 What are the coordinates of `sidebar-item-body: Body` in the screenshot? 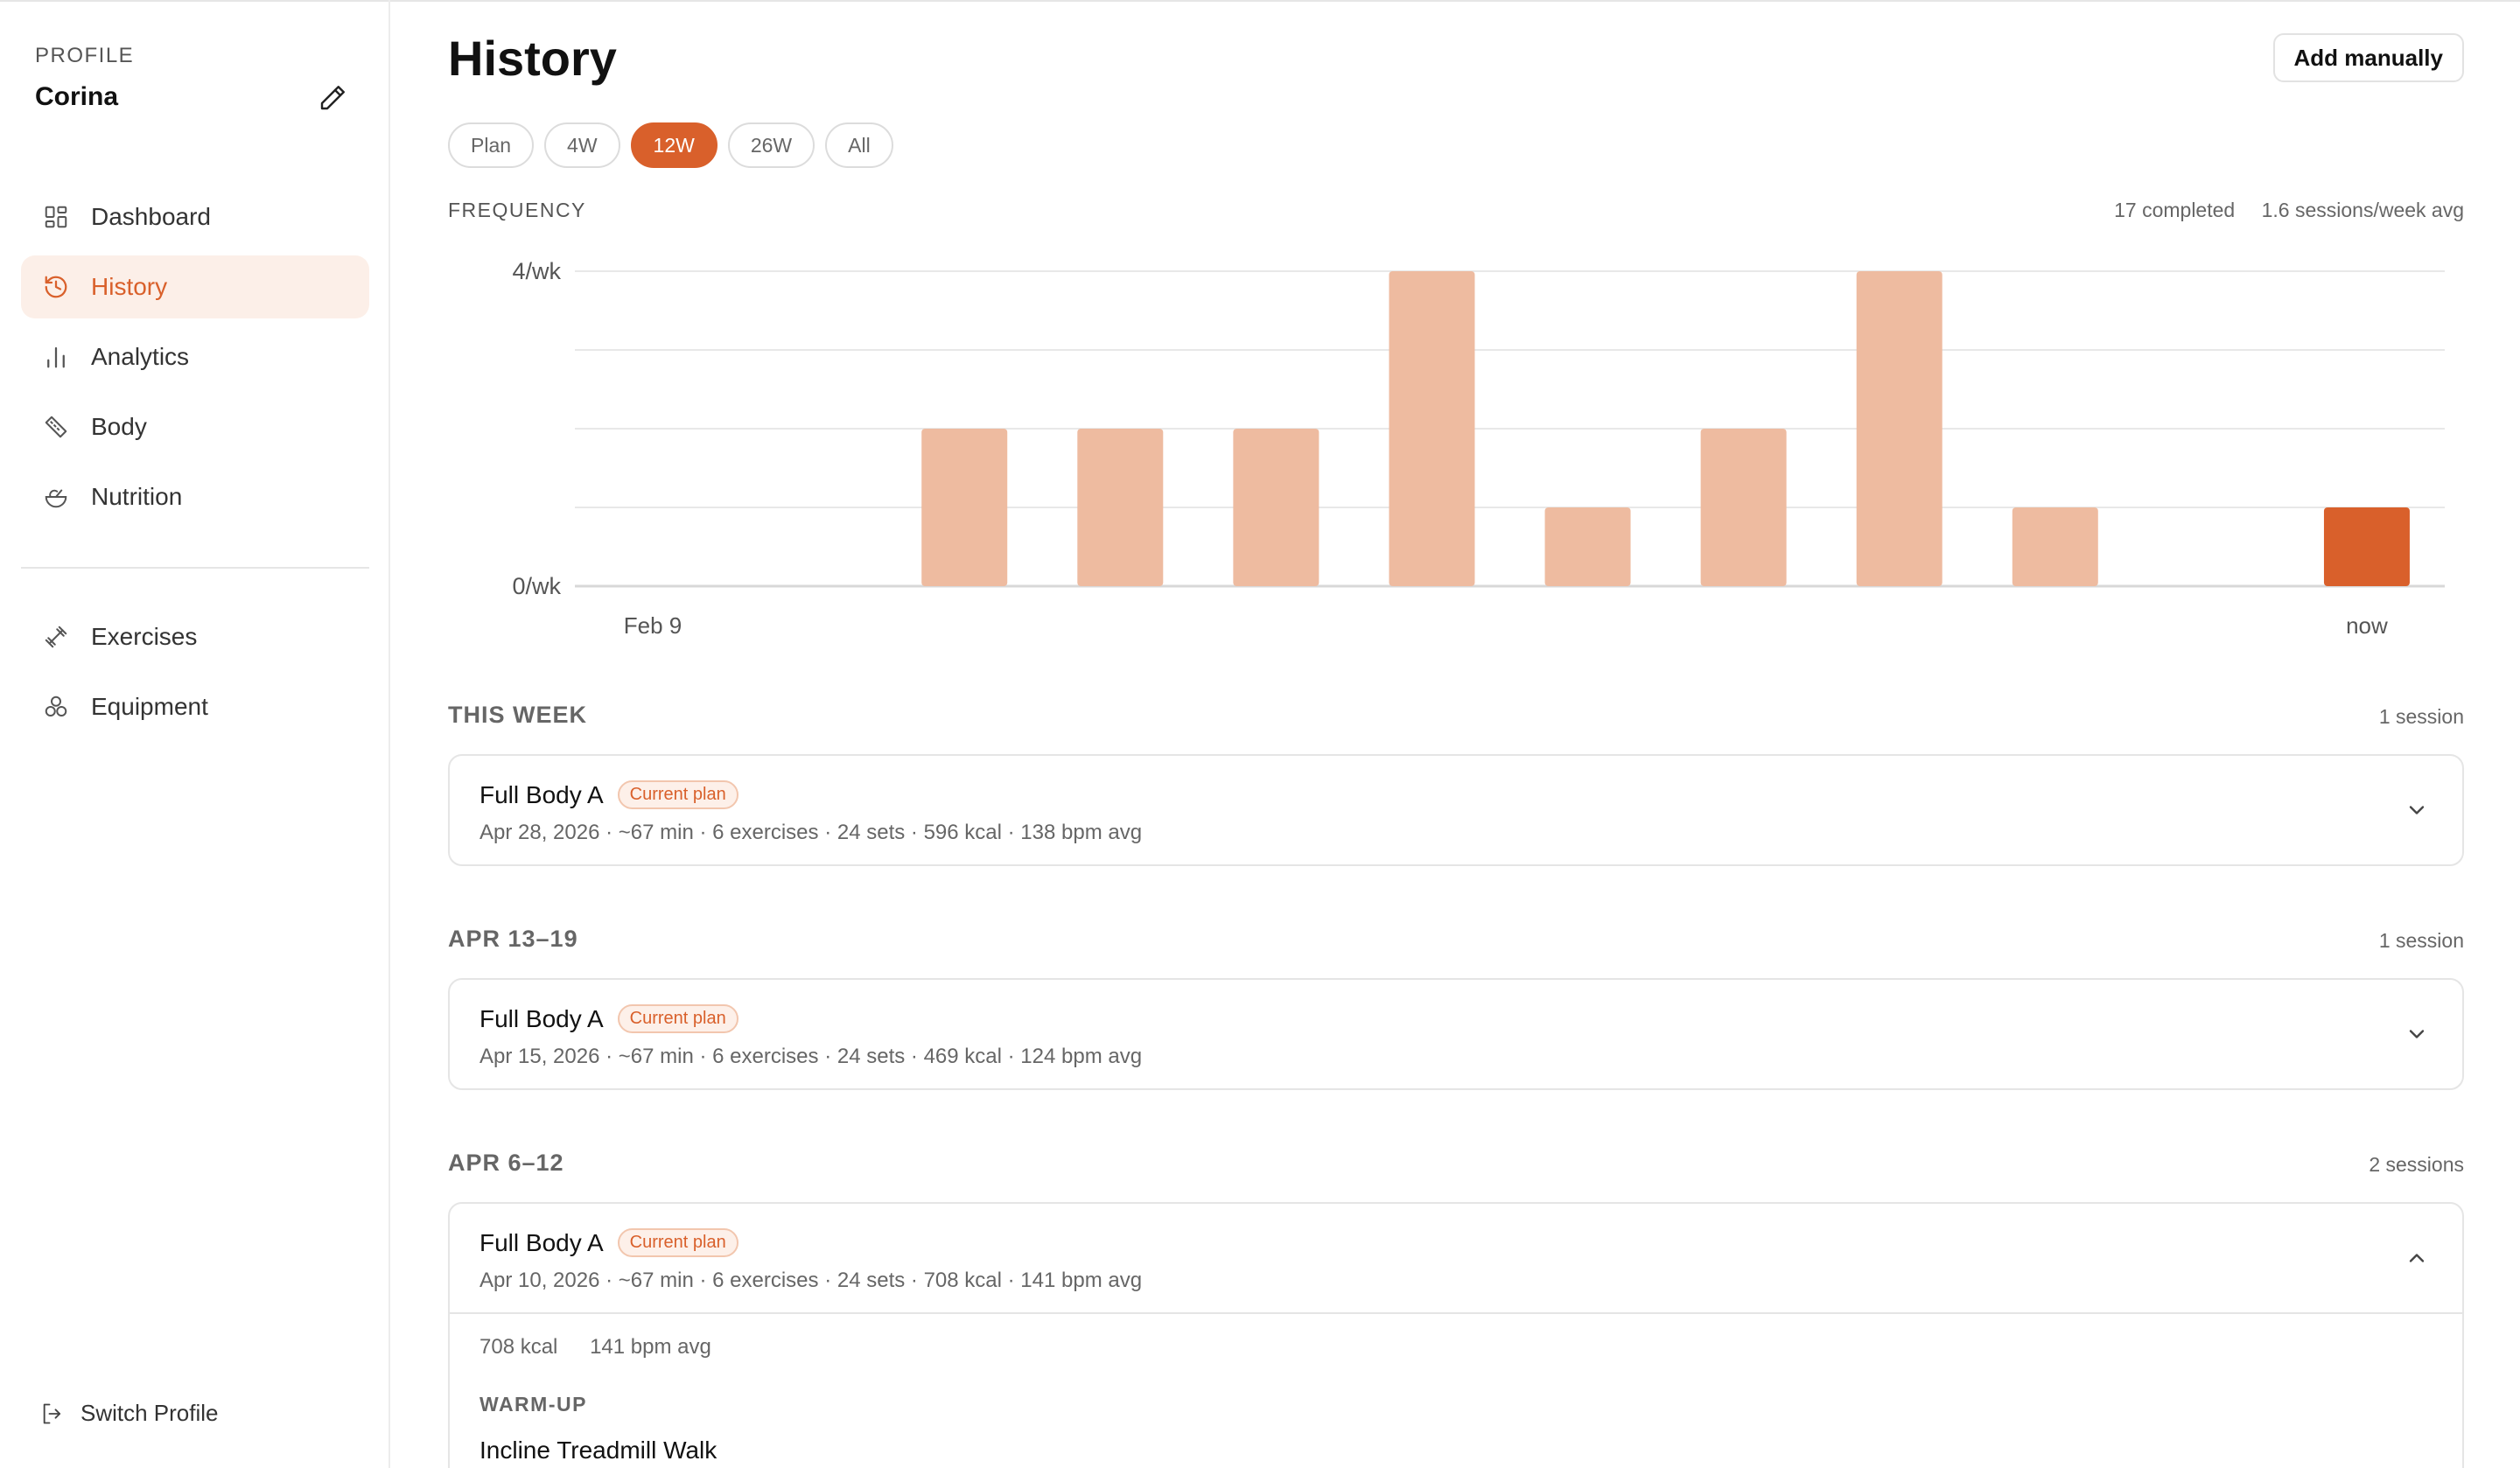 It's located at (195, 426).